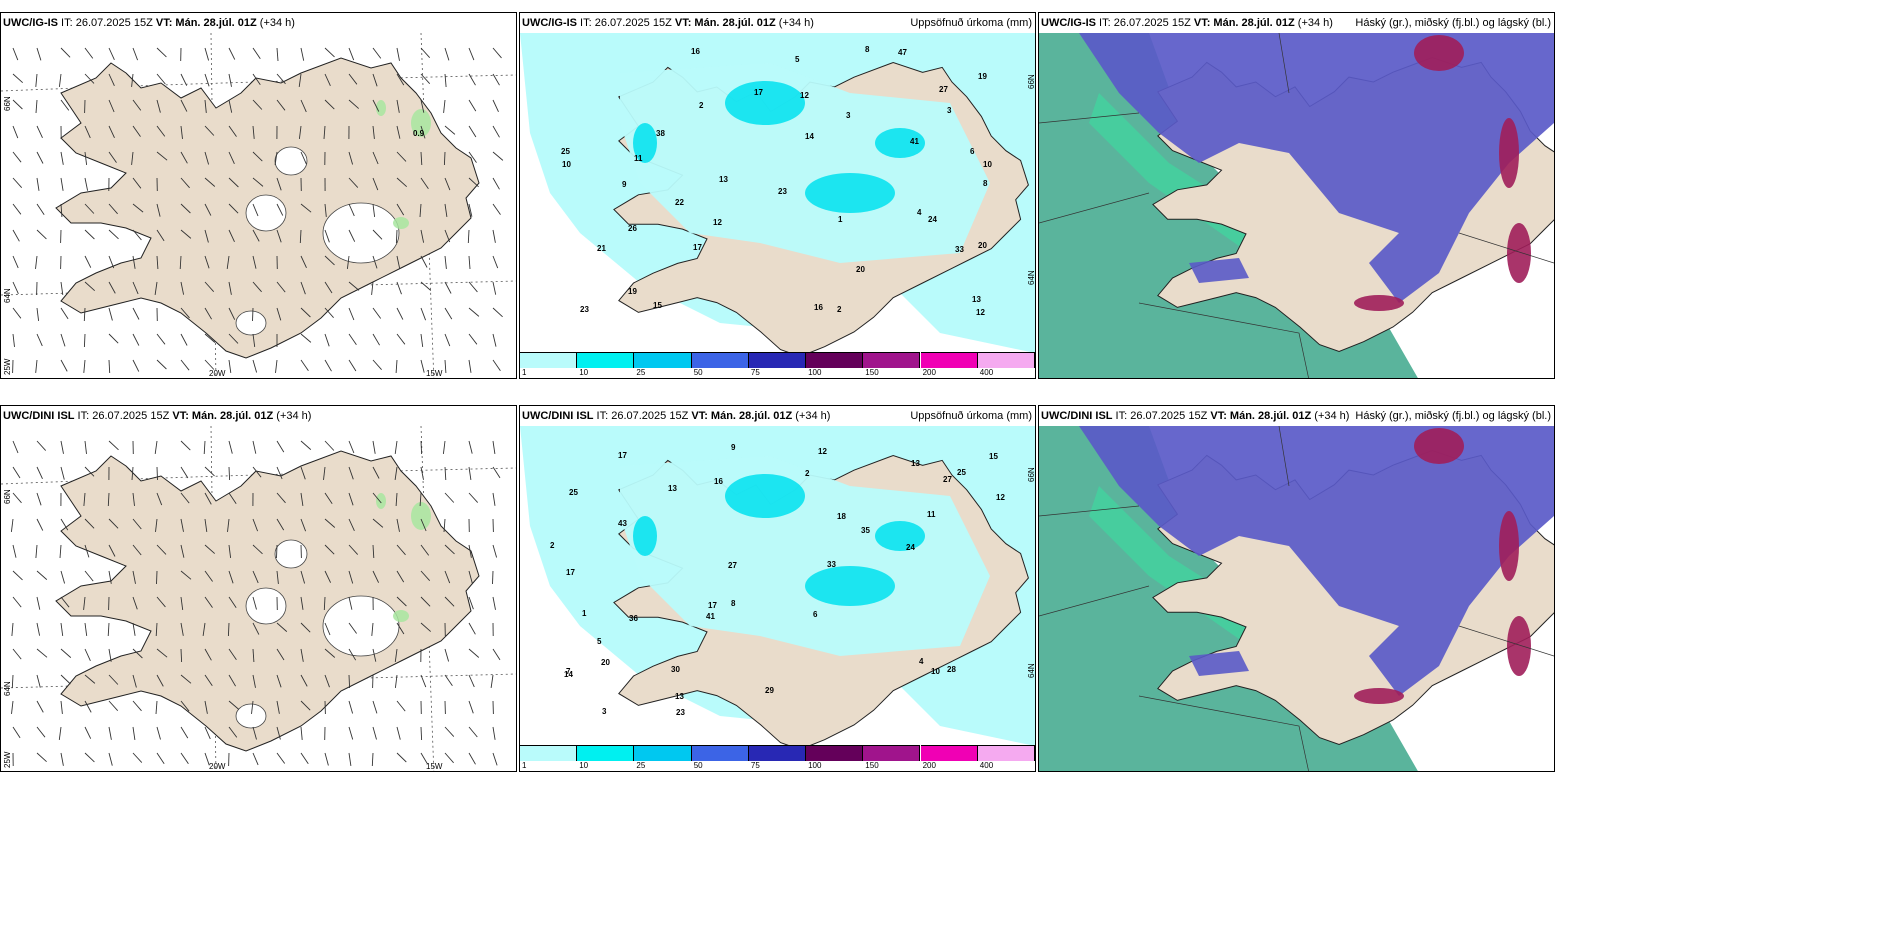  Describe the element at coordinates (815, 765) in the screenshot. I see `colorbar-label: 100` at that location.